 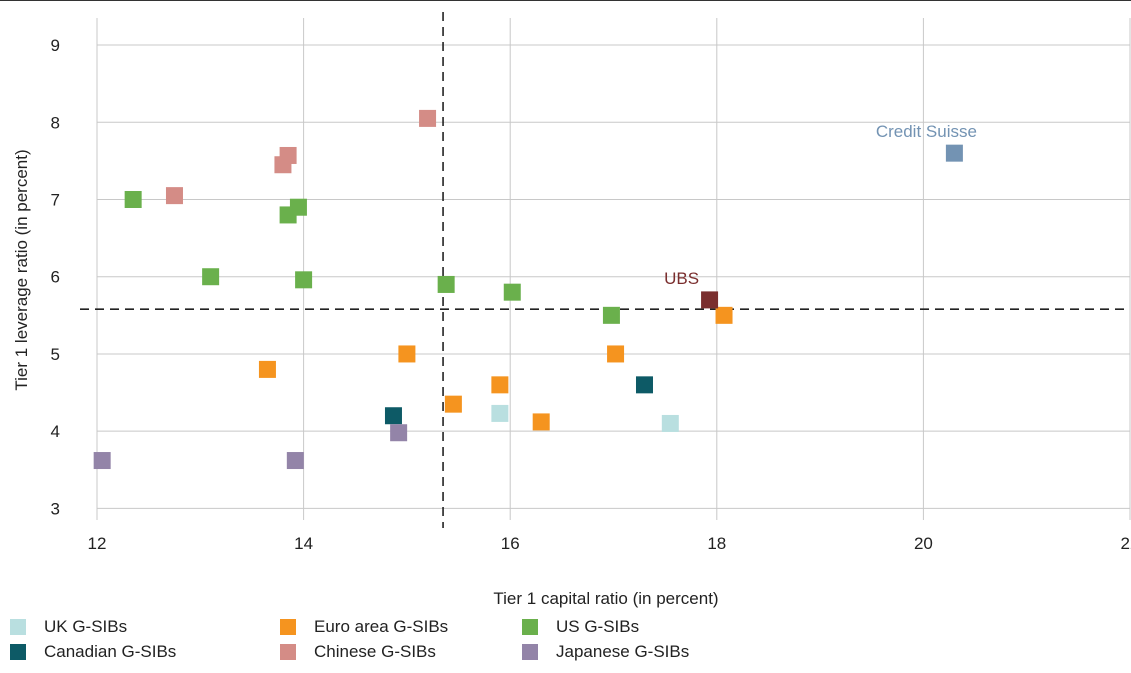 I want to click on x-tick-label: 20, so click(x=923, y=543).